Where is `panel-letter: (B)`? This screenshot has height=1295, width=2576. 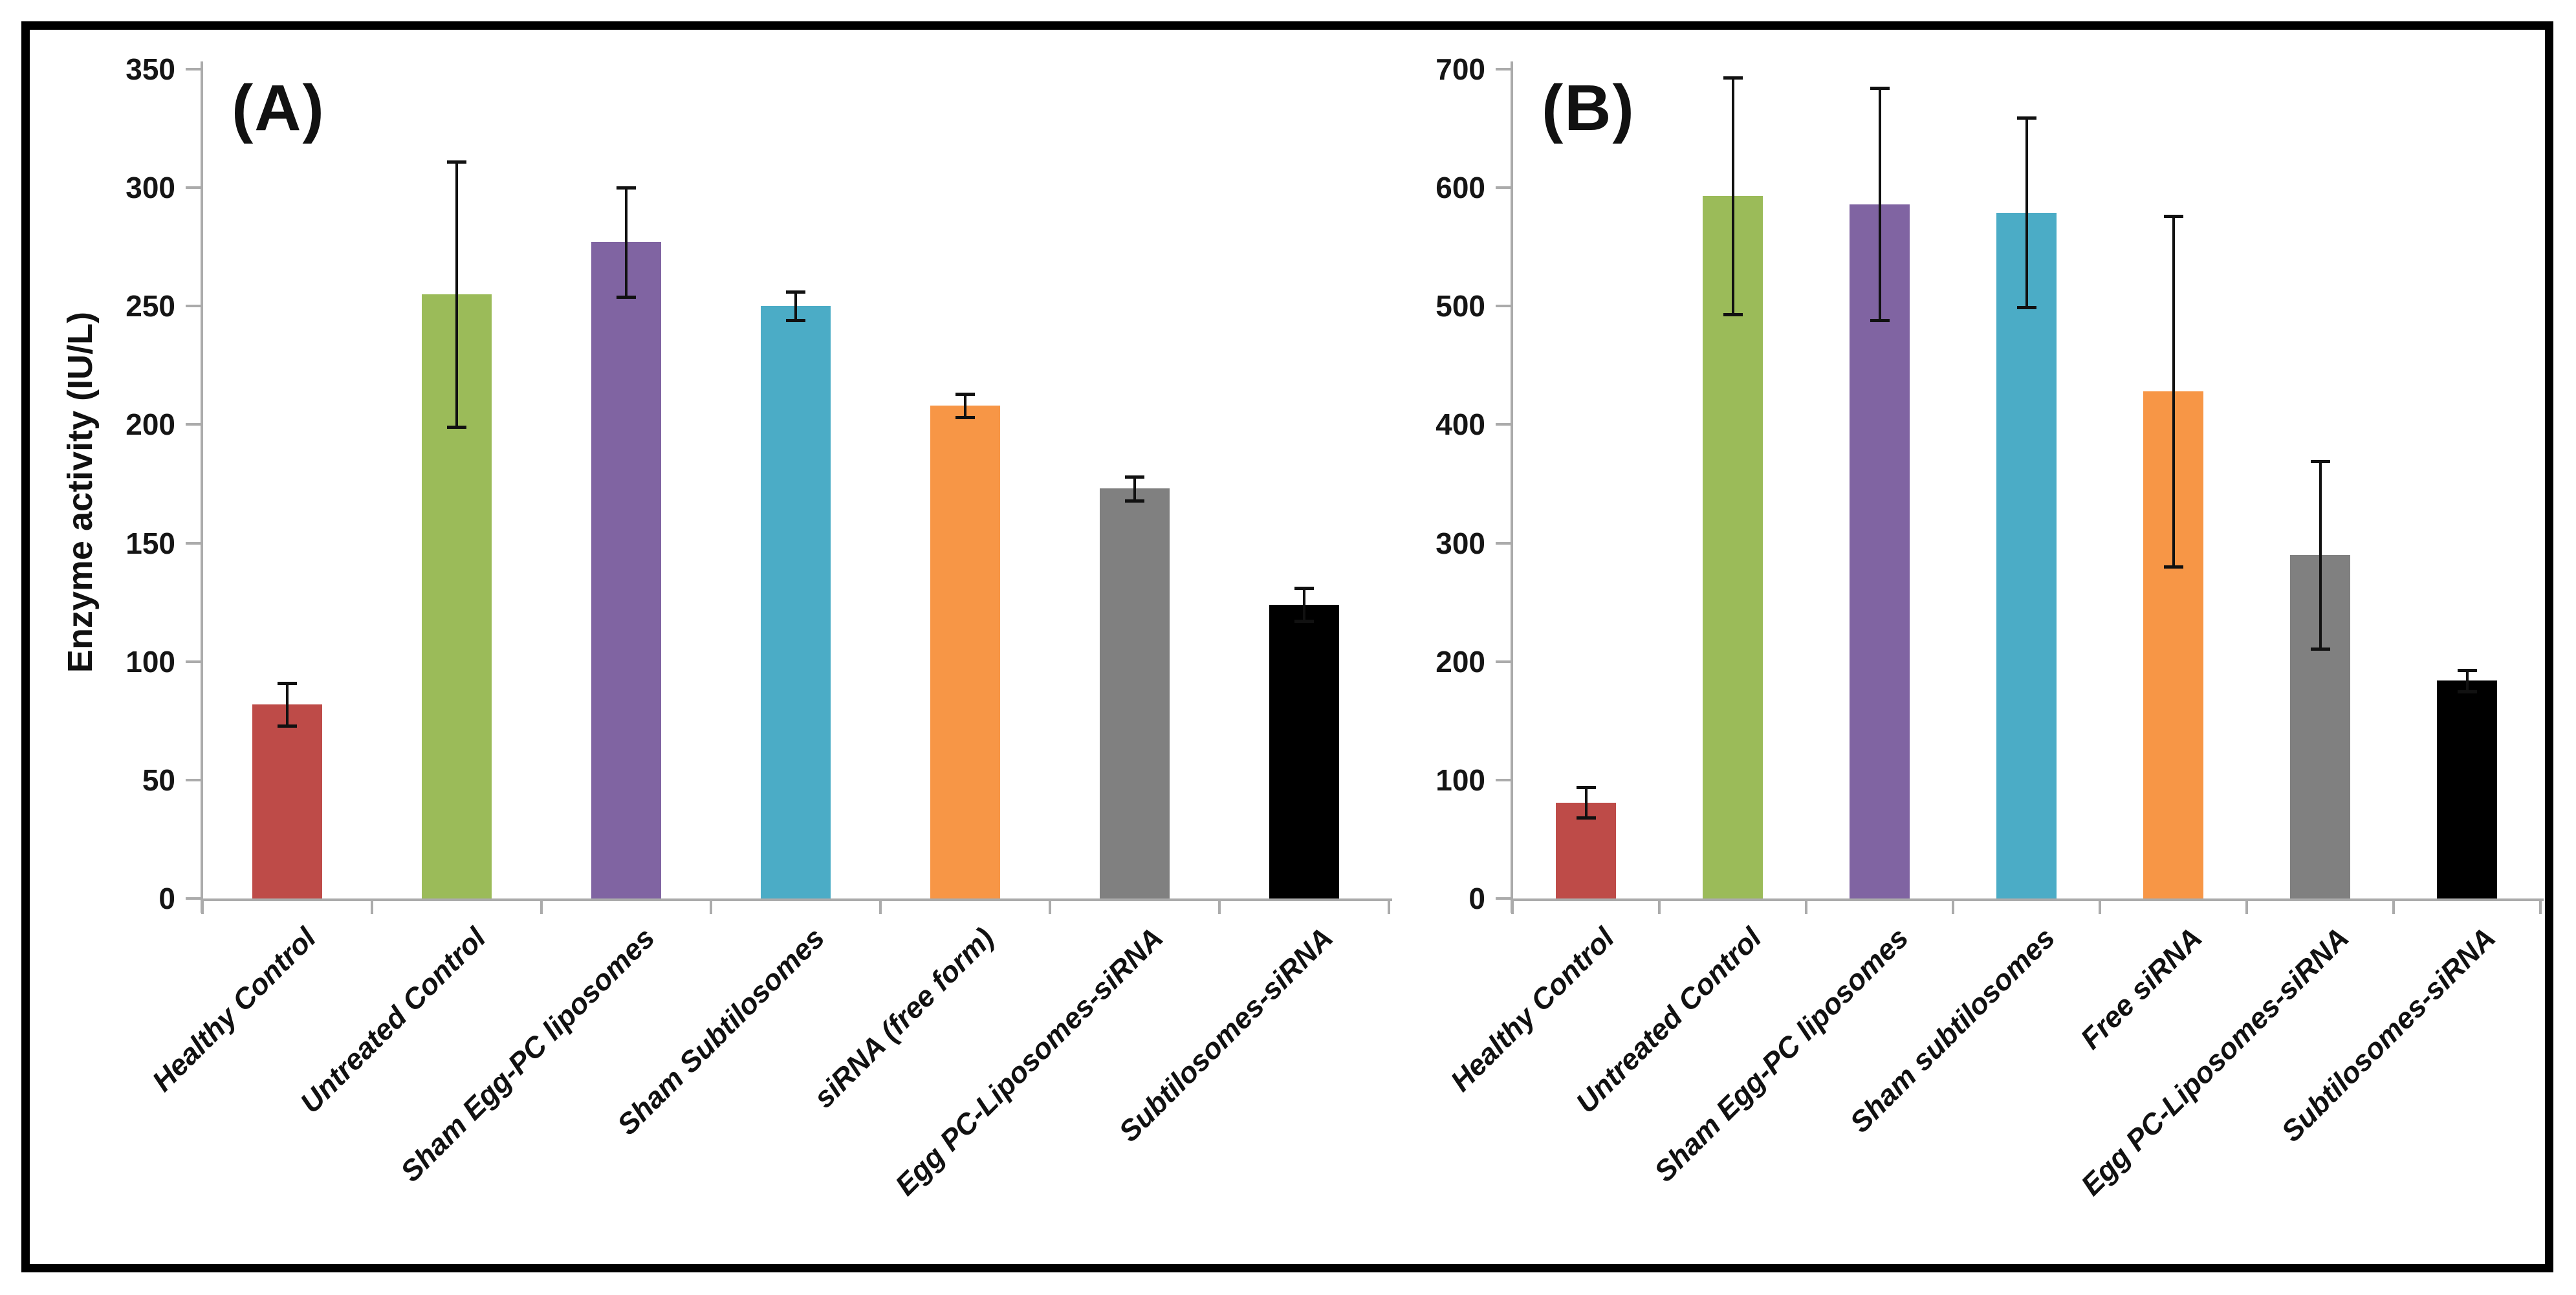
panel-letter: (B) is located at coordinates (1589, 108).